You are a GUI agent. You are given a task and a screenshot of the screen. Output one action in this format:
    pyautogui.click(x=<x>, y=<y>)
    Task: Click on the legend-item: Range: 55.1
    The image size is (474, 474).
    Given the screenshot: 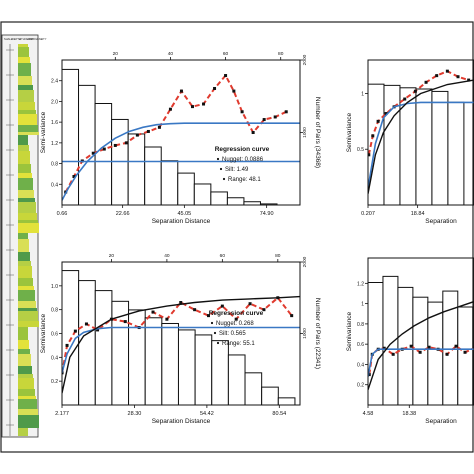 What is the action you would take?
    pyautogui.click(x=238, y=344)
    